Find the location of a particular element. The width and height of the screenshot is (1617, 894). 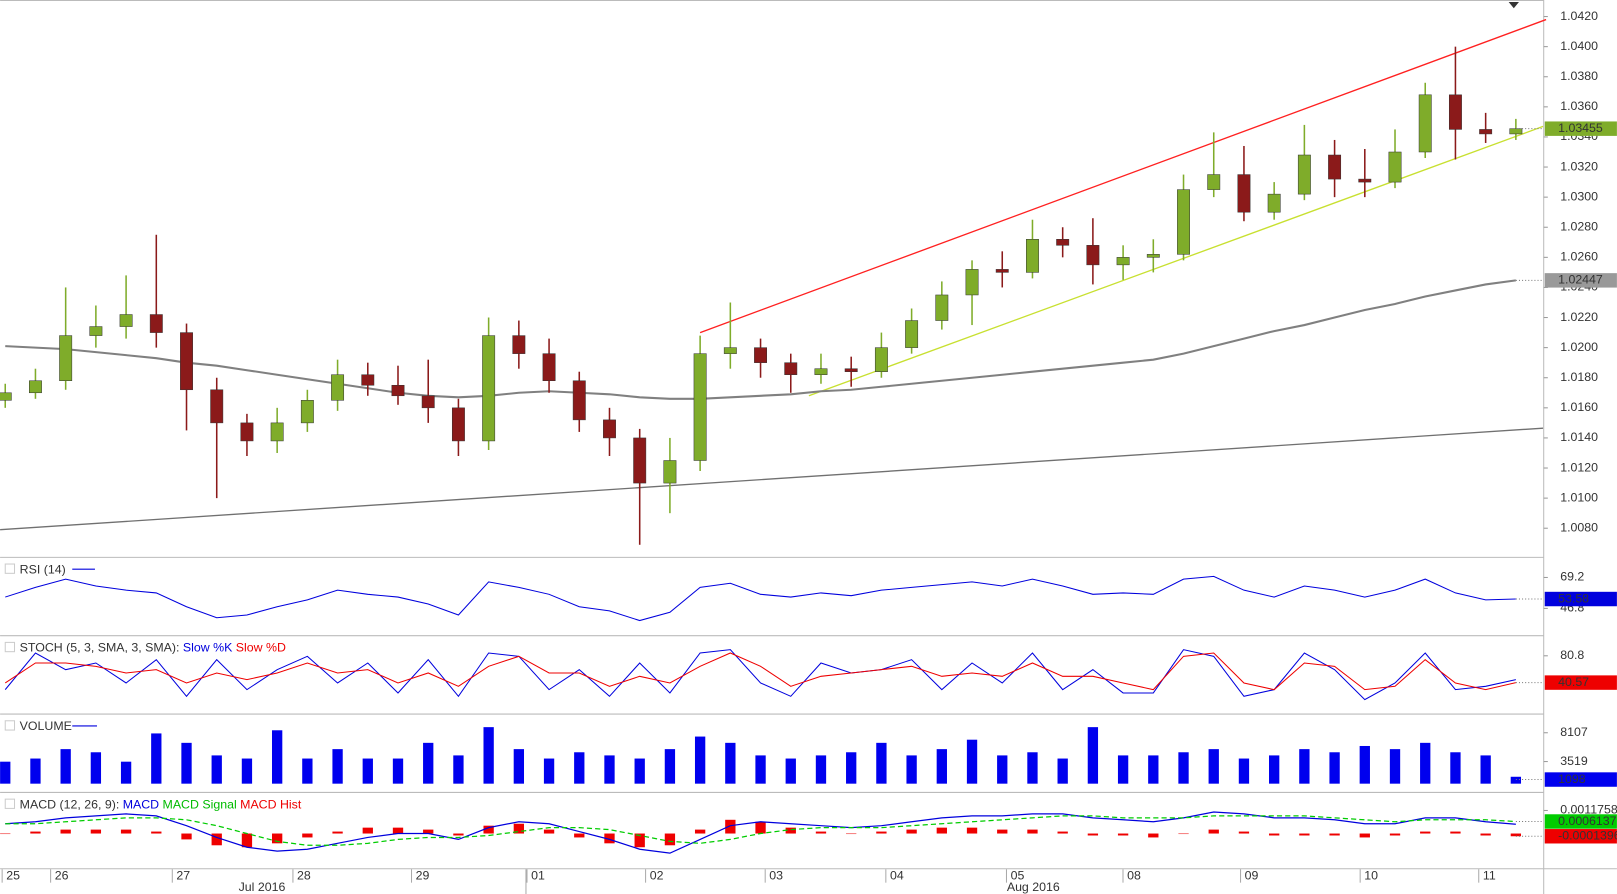

current-value-label: 1.03455 is located at coordinates (1580, 128).